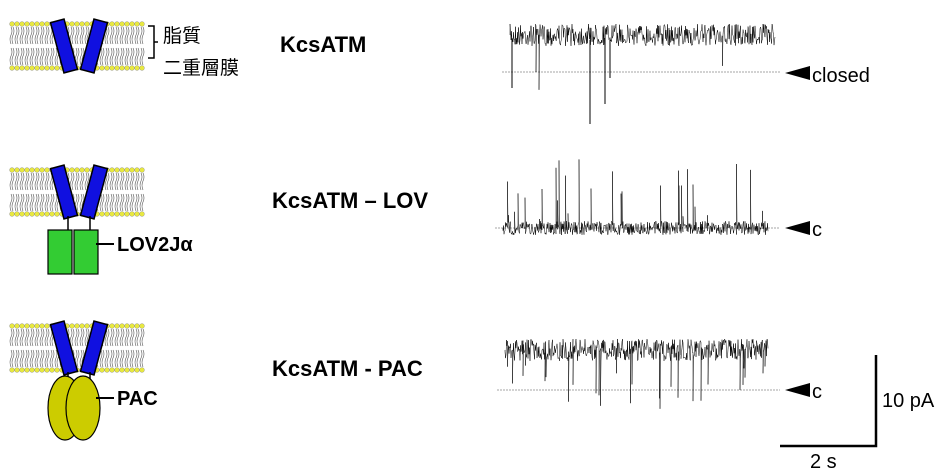  I want to click on lov-domain, so click(60, 252).